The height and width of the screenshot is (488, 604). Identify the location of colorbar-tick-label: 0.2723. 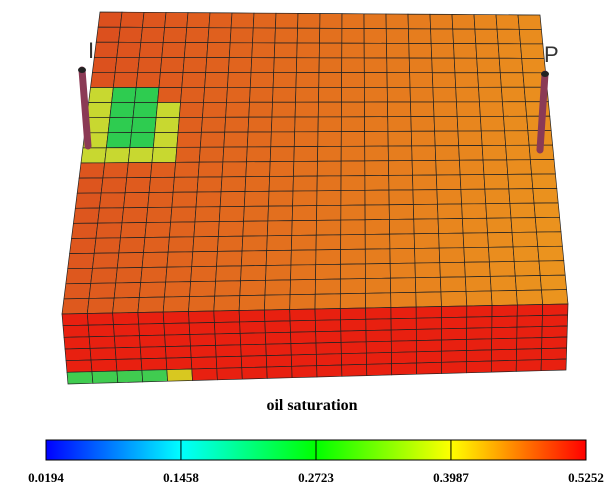
(316, 477).